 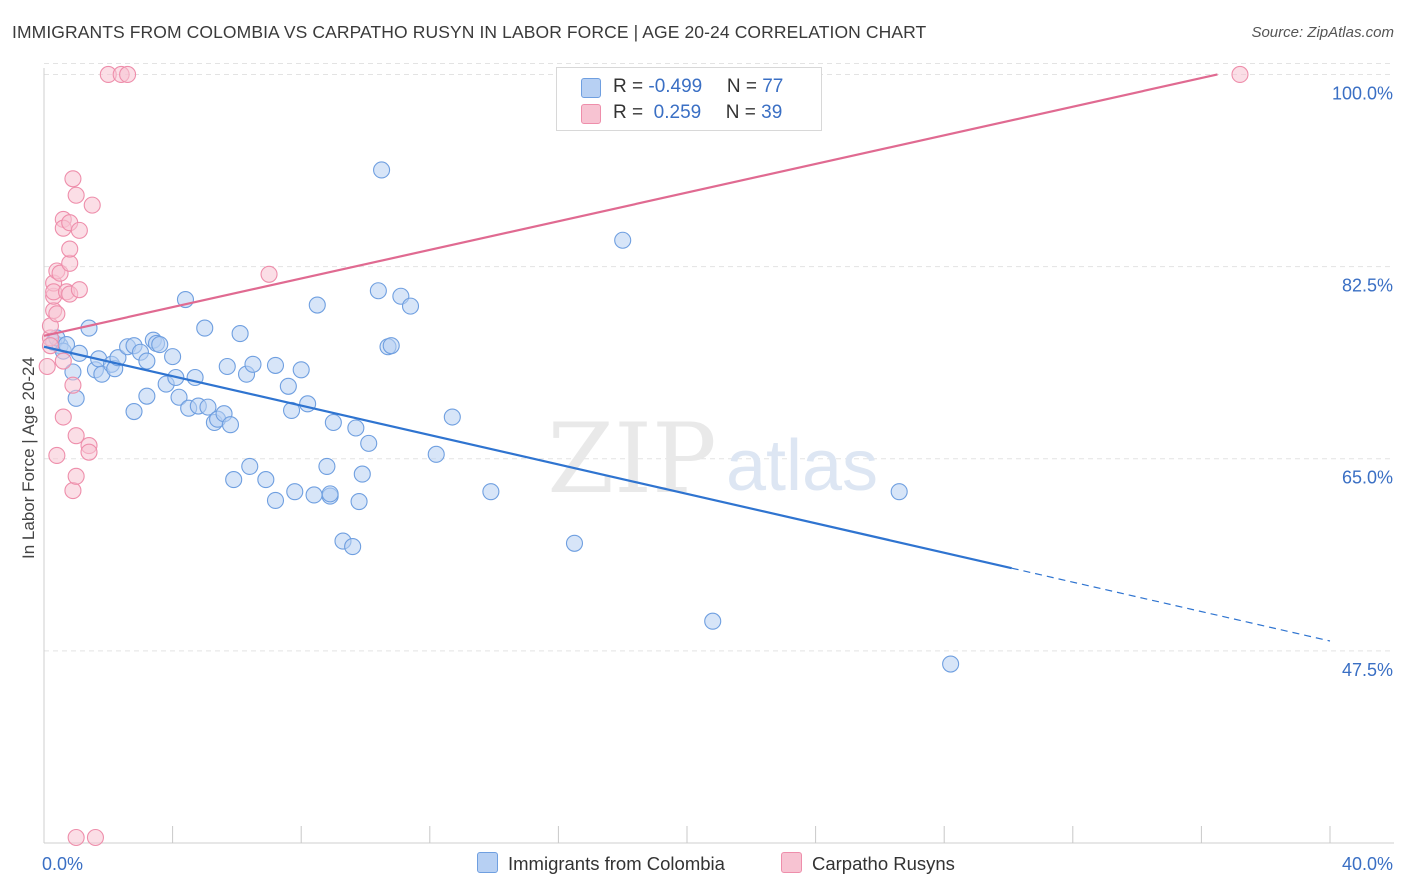 What do you see at coordinates (1367, 478) in the screenshot?
I see `y-tick-label-1: 65.0%` at bounding box center [1367, 478].